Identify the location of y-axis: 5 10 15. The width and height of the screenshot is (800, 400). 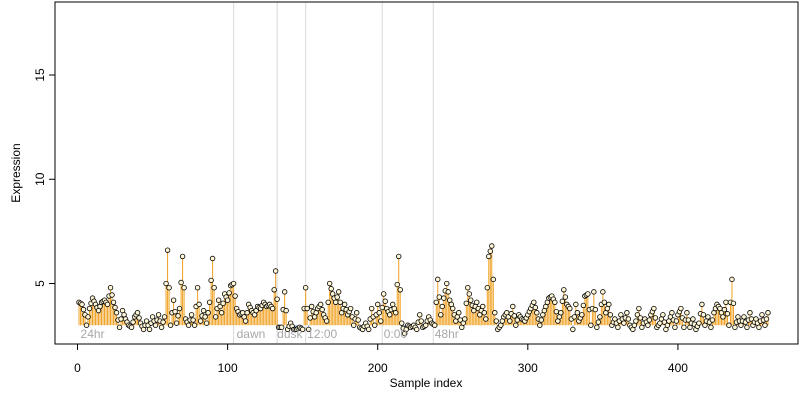
(44, 177).